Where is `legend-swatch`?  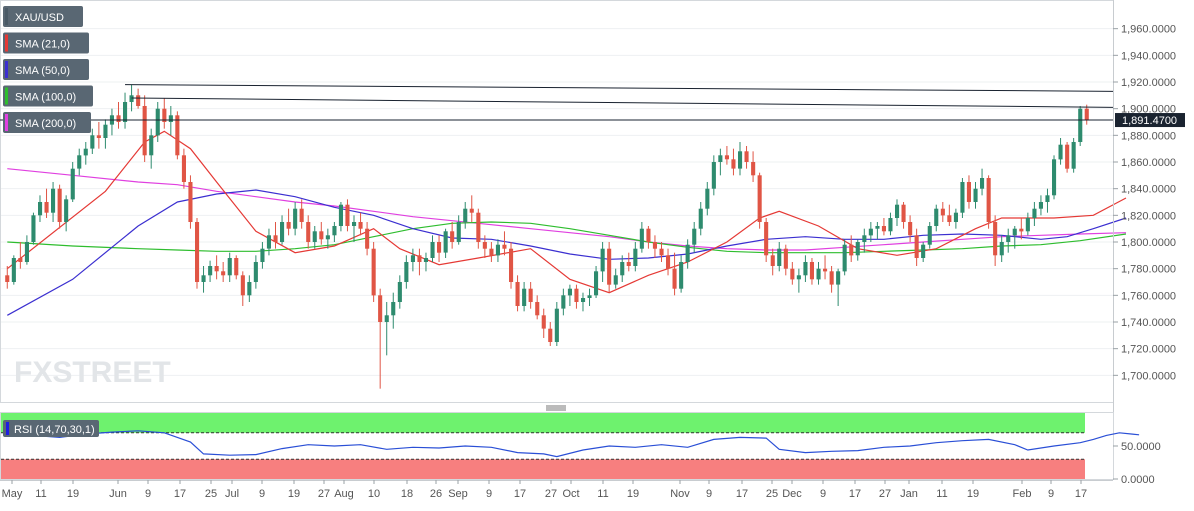
legend-swatch is located at coordinates (6, 96).